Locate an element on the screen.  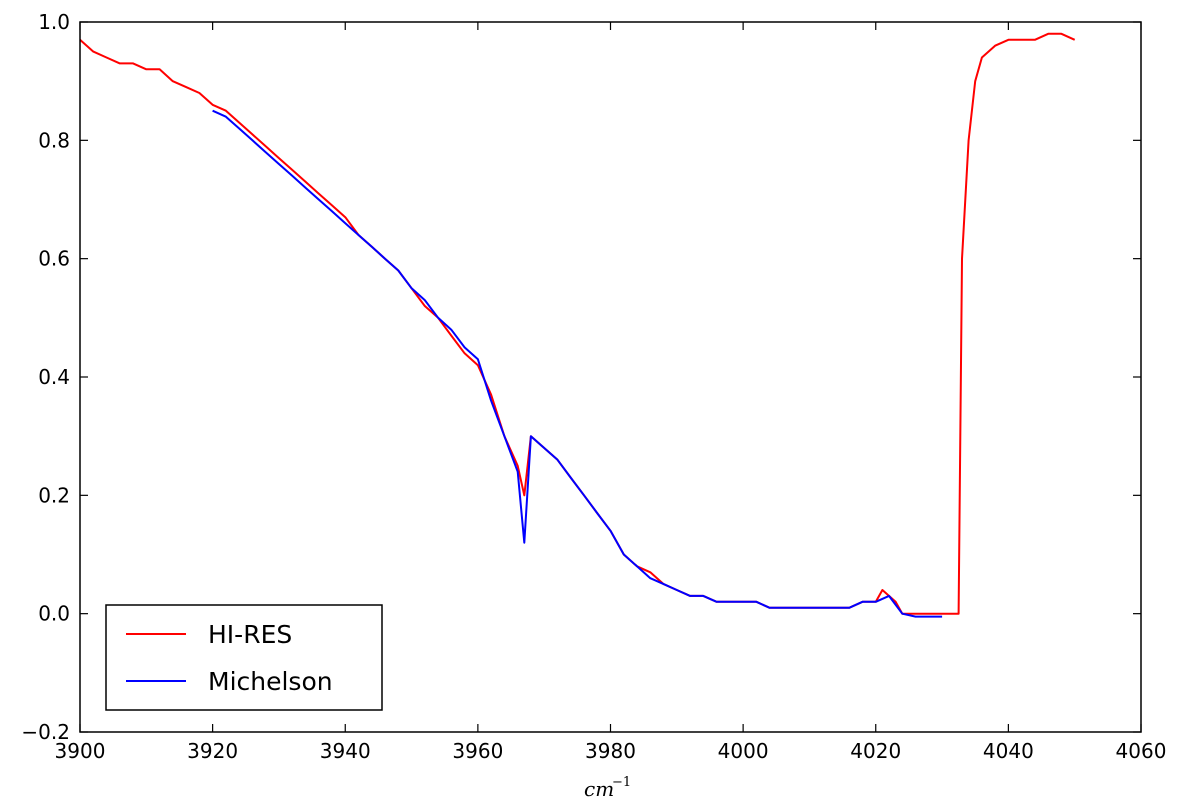
x-tick-label: 4000 is located at coordinates (743, 751).